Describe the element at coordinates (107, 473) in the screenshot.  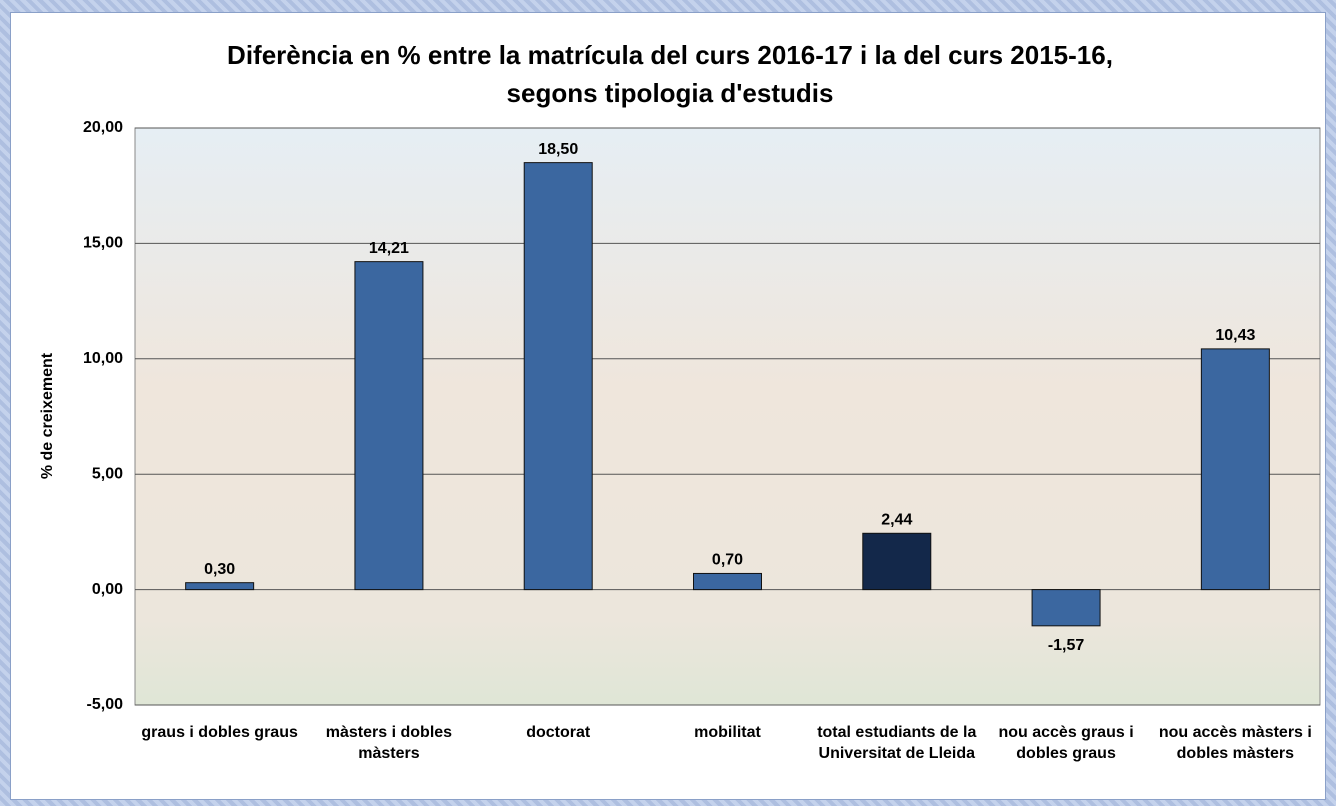
I see `y-tick-label: 5,00` at that location.